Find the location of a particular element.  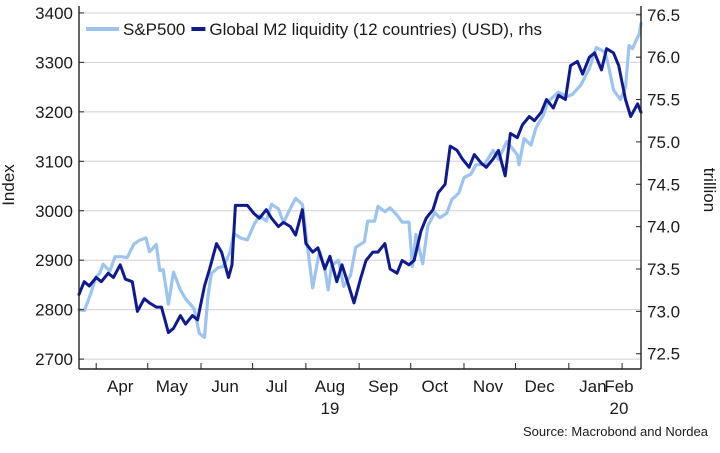

x-tick-label-sep: Sep is located at coordinates (383, 386).